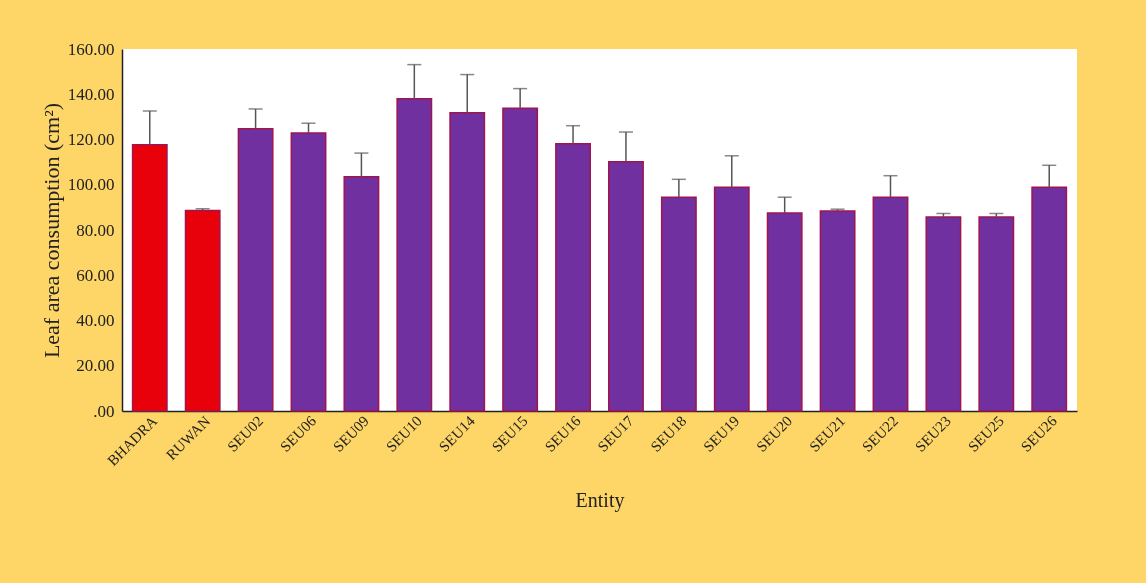 The image size is (1146, 583). I want to click on y-tick-label: 120.00, so click(91, 139).